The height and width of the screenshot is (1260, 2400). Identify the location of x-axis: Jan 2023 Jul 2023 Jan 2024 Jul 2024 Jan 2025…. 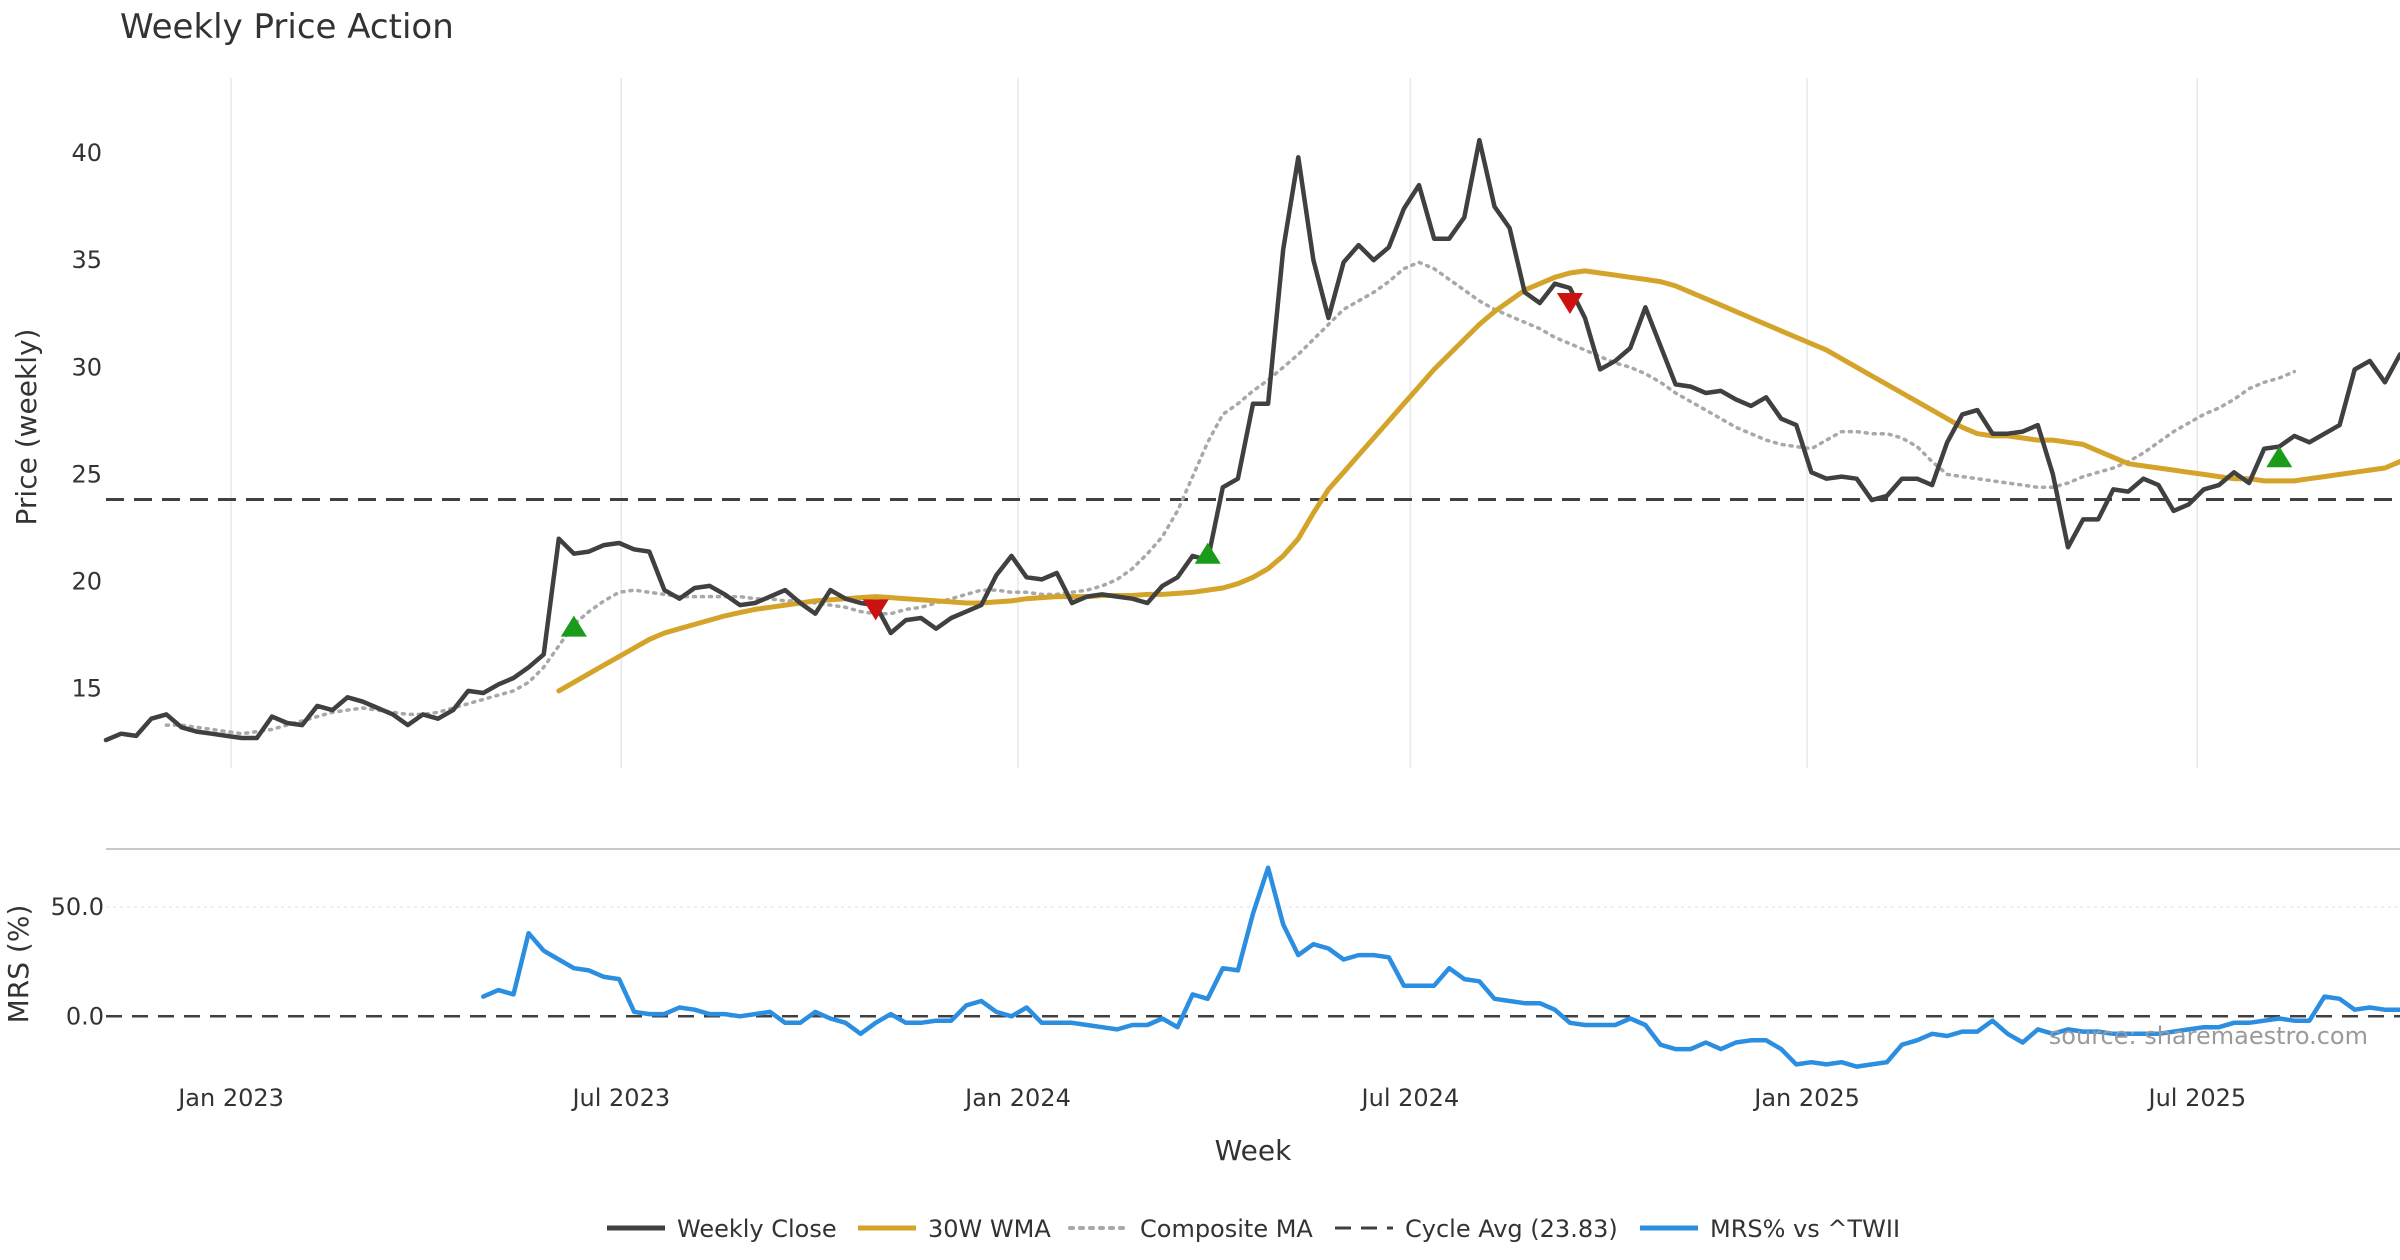
(1211, 1098).